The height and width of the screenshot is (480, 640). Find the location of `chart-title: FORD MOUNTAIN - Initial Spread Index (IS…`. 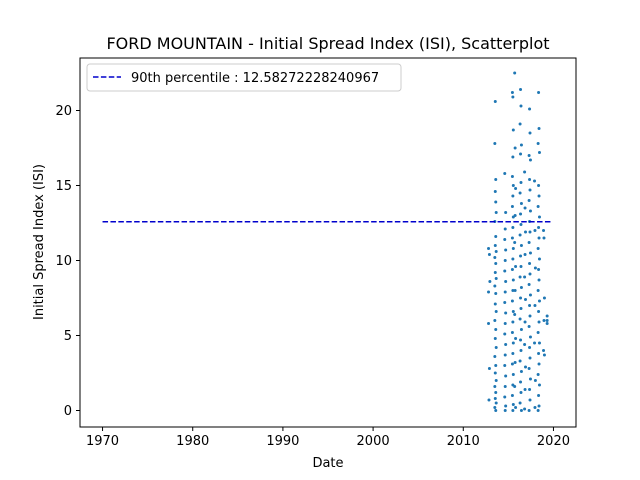

chart-title: FORD MOUNTAIN - Initial Spread Index (IS… is located at coordinates (327, 43).